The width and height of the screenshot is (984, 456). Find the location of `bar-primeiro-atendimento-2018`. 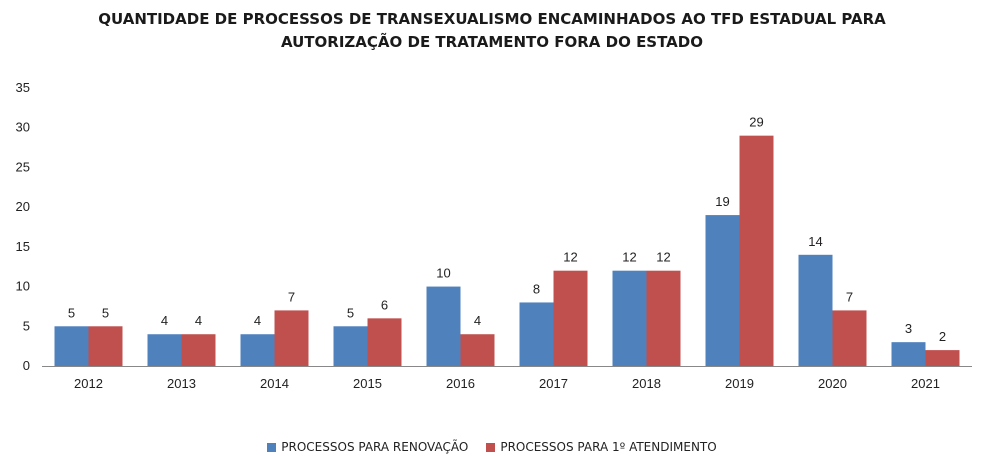

bar-primeiro-atendimento-2018 is located at coordinates (663, 318).